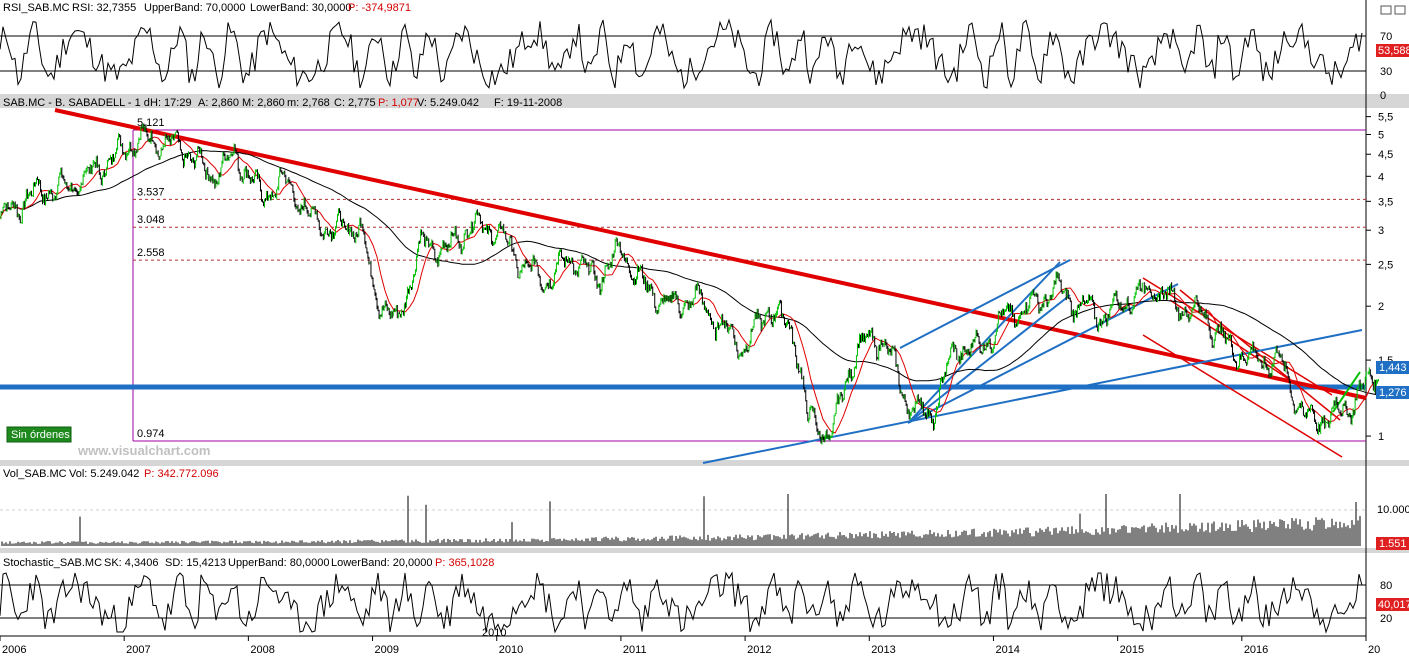 The width and height of the screenshot is (1409, 661). I want to click on volume-bars, so click(681, 520).